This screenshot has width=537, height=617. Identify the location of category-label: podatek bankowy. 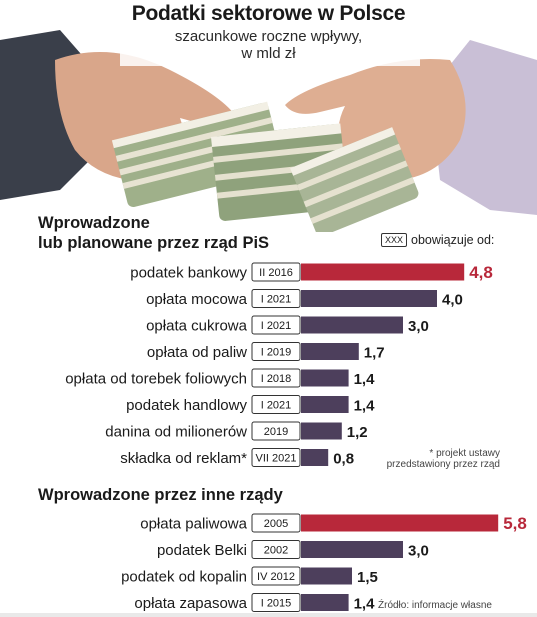
(188, 273).